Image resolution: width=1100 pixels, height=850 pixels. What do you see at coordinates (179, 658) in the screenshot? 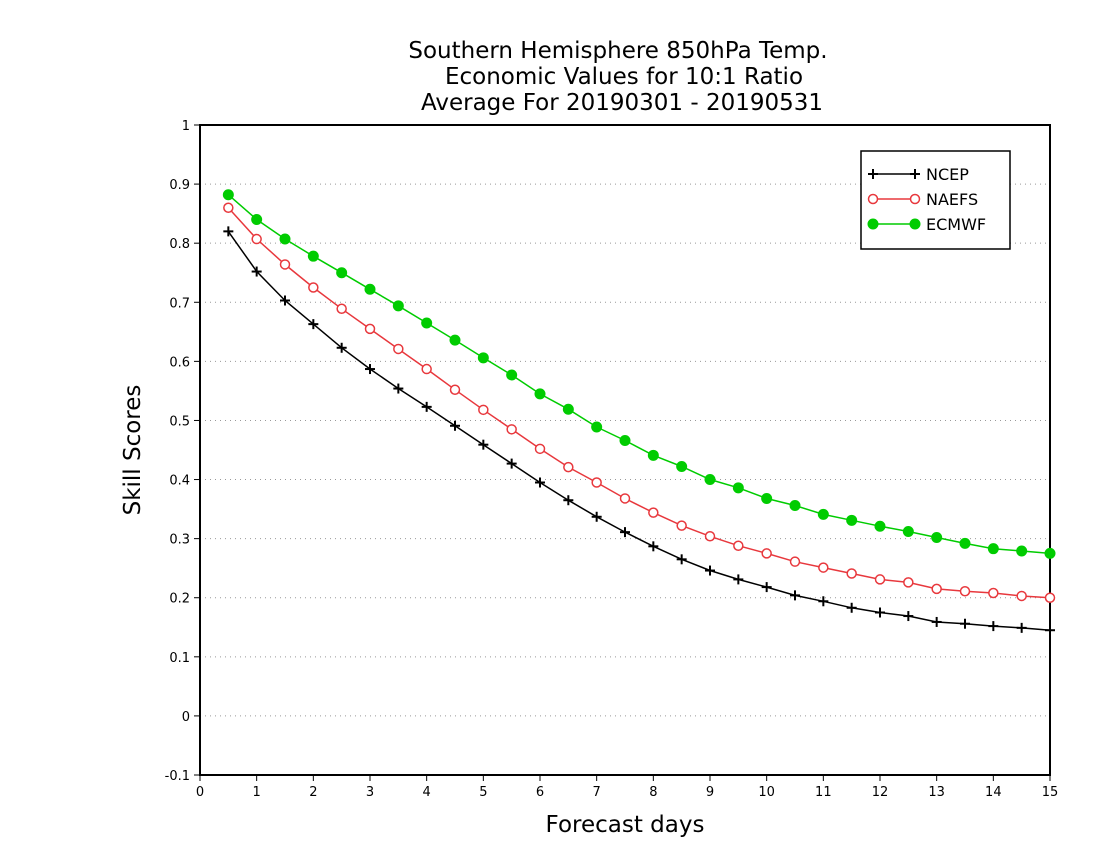
I see `y-tick-label-2: 0.1` at bounding box center [179, 658].